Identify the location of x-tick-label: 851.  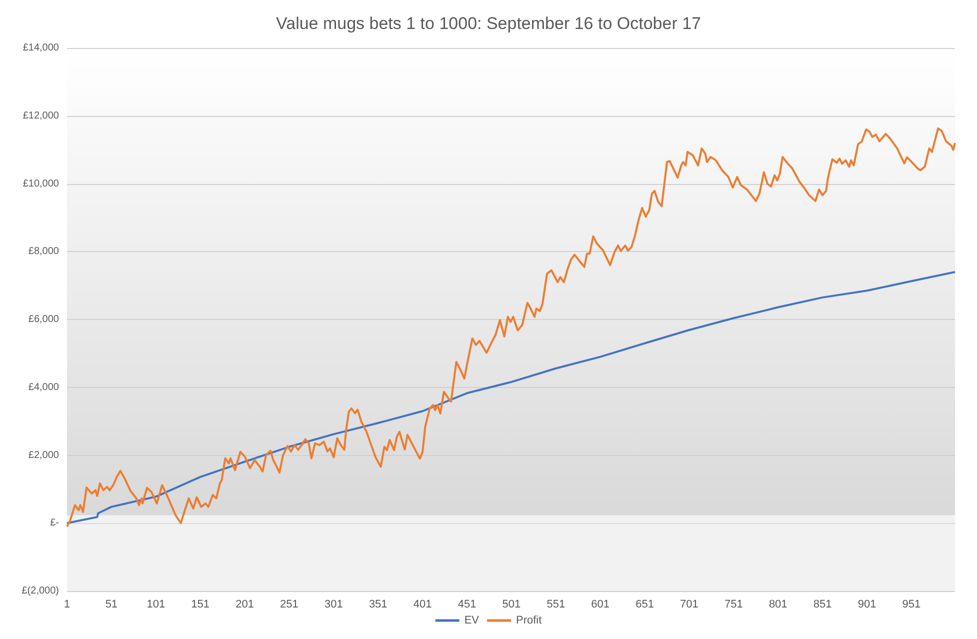
(822, 604).